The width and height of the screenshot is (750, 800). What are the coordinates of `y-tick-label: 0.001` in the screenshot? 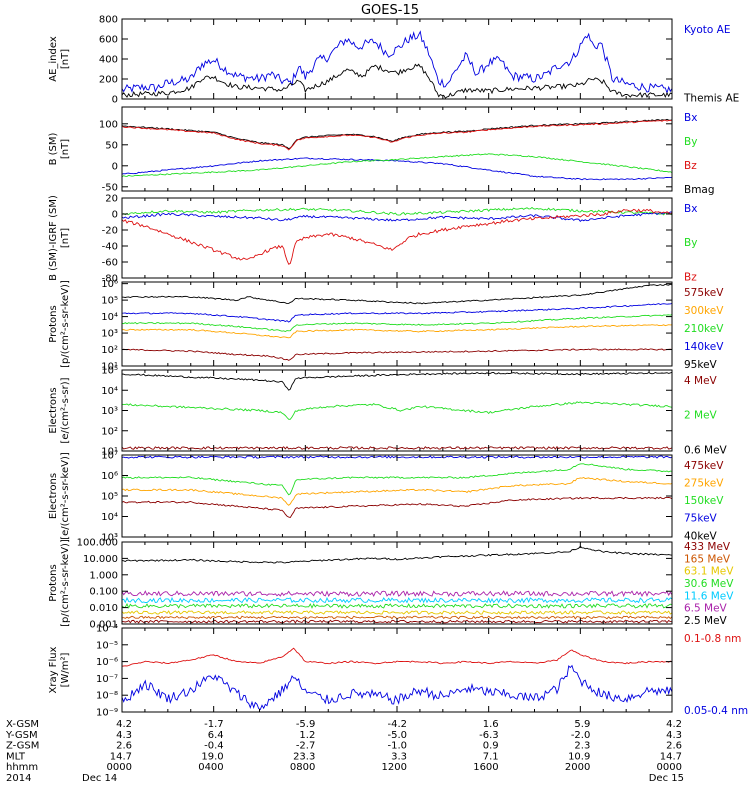 It's located at (103, 625).